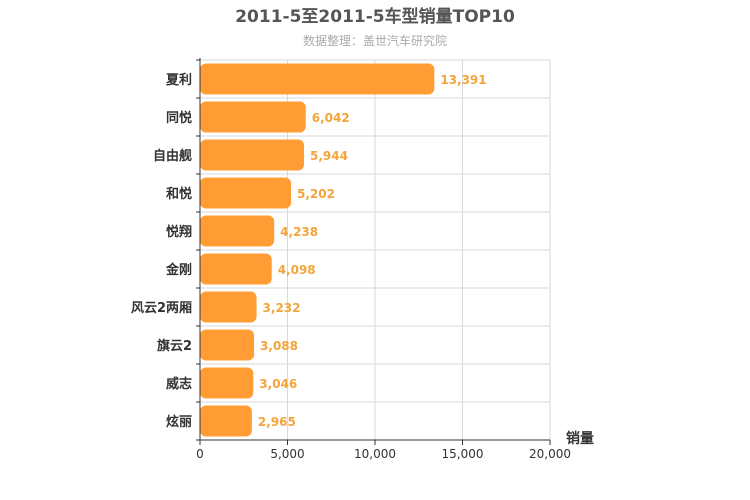  What do you see at coordinates (287, 454) in the screenshot?
I see `x-tick-label: 5,000` at bounding box center [287, 454].